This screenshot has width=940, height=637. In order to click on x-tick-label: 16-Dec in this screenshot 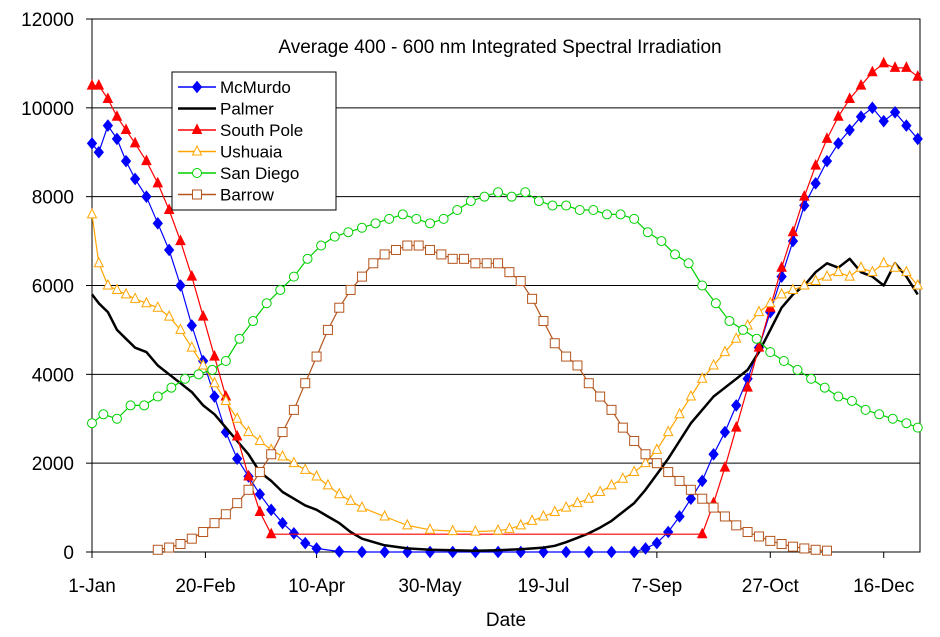, I will do `click(883, 586)`.